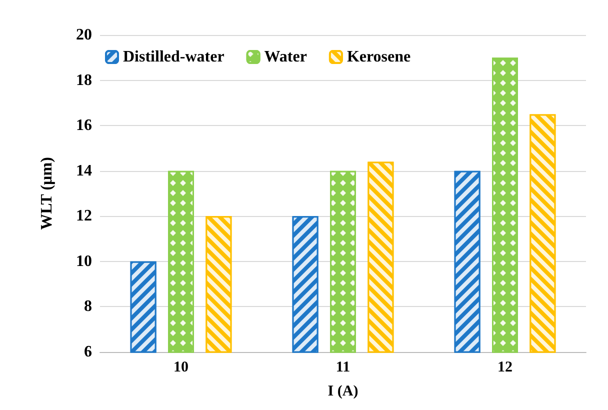 The image size is (608, 410). I want to click on x-axis-title: I (A), so click(343, 392).